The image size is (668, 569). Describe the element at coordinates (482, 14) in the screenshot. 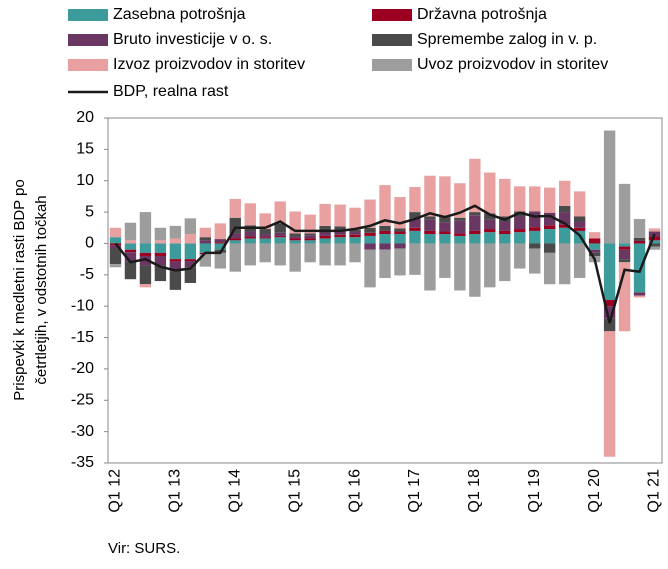

I see `legend-label: Državna potrošnja` at that location.